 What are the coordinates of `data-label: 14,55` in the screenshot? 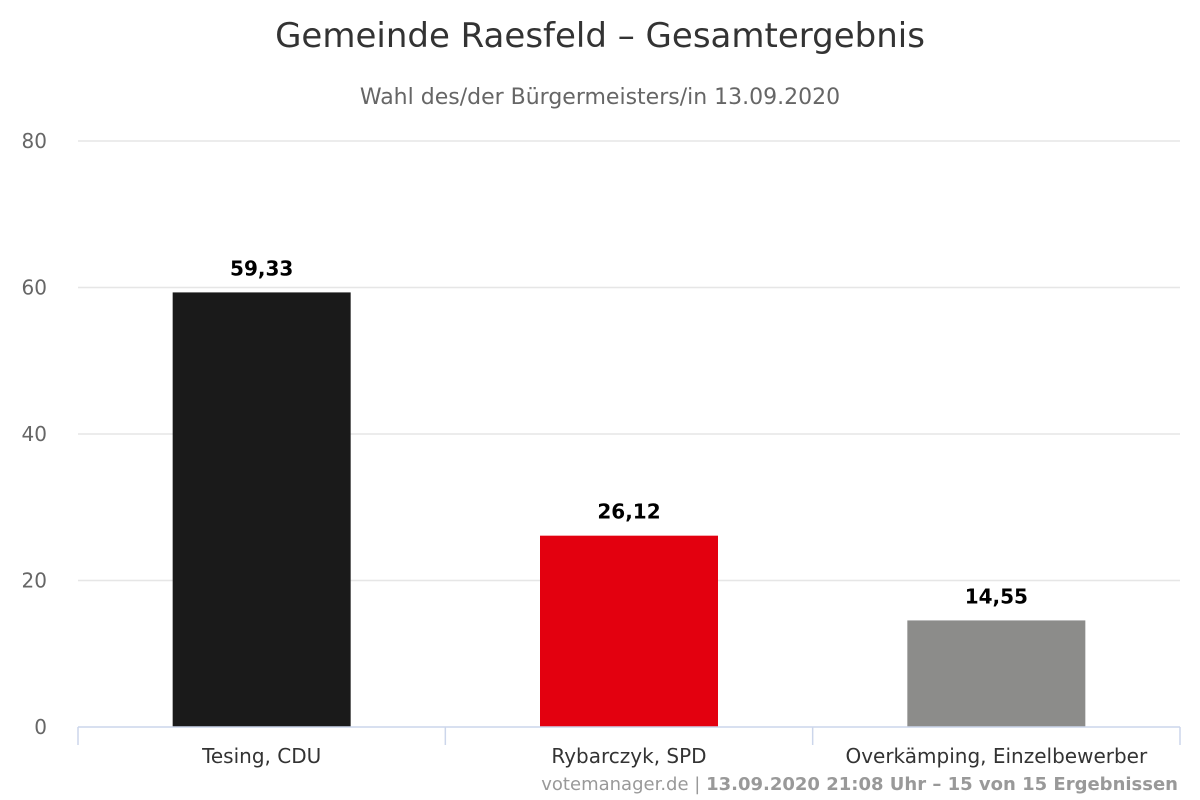 It's located at (996, 596).